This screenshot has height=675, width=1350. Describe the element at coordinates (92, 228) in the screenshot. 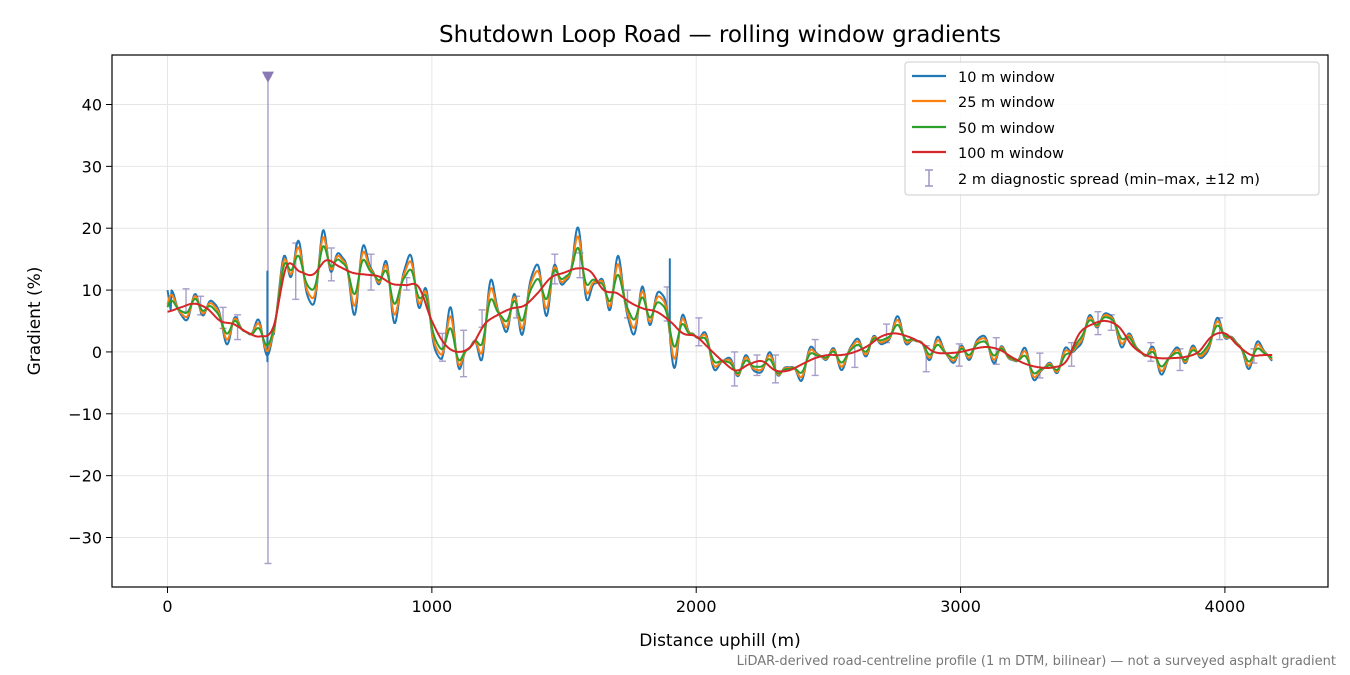

I see `y-tick-label: 20` at that location.